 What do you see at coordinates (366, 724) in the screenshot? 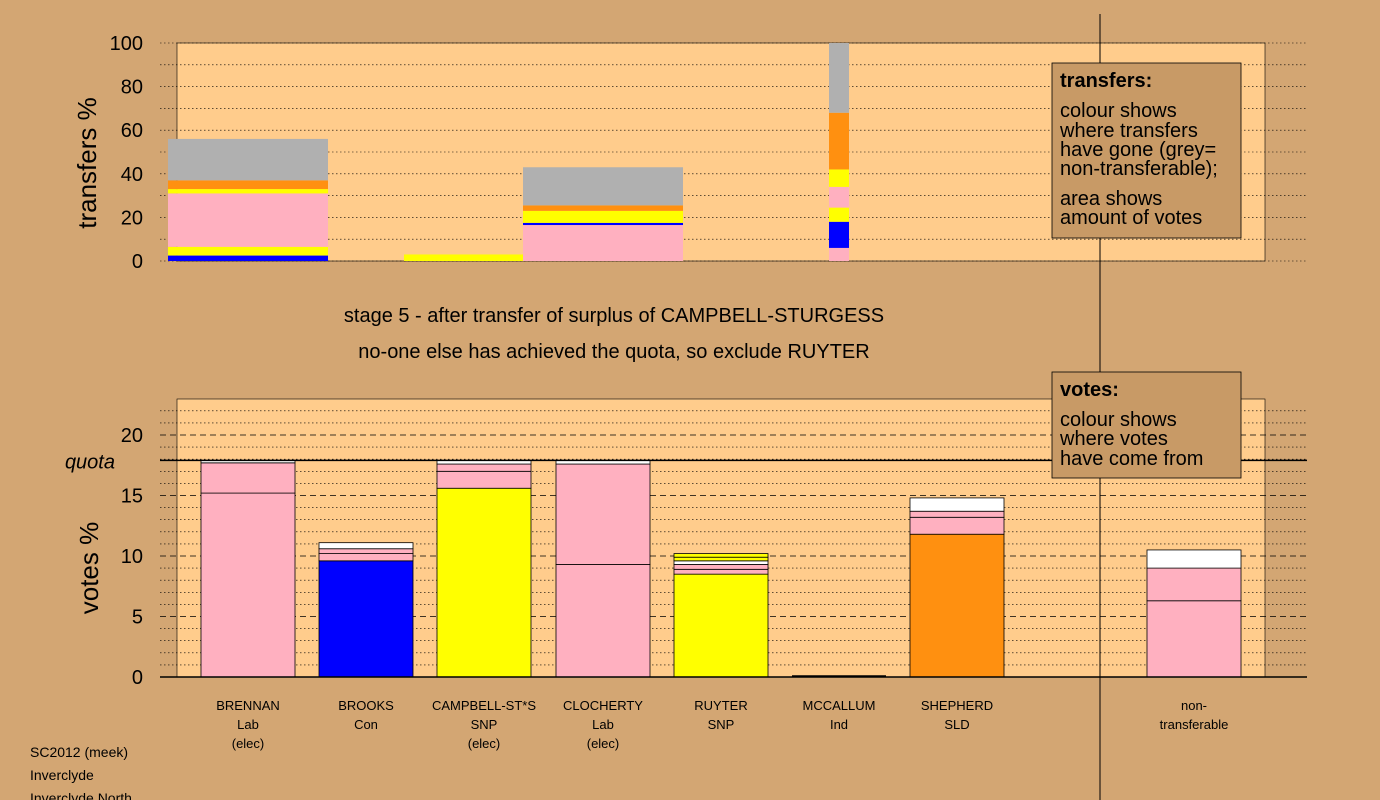
I see `candidate-party: Con` at bounding box center [366, 724].